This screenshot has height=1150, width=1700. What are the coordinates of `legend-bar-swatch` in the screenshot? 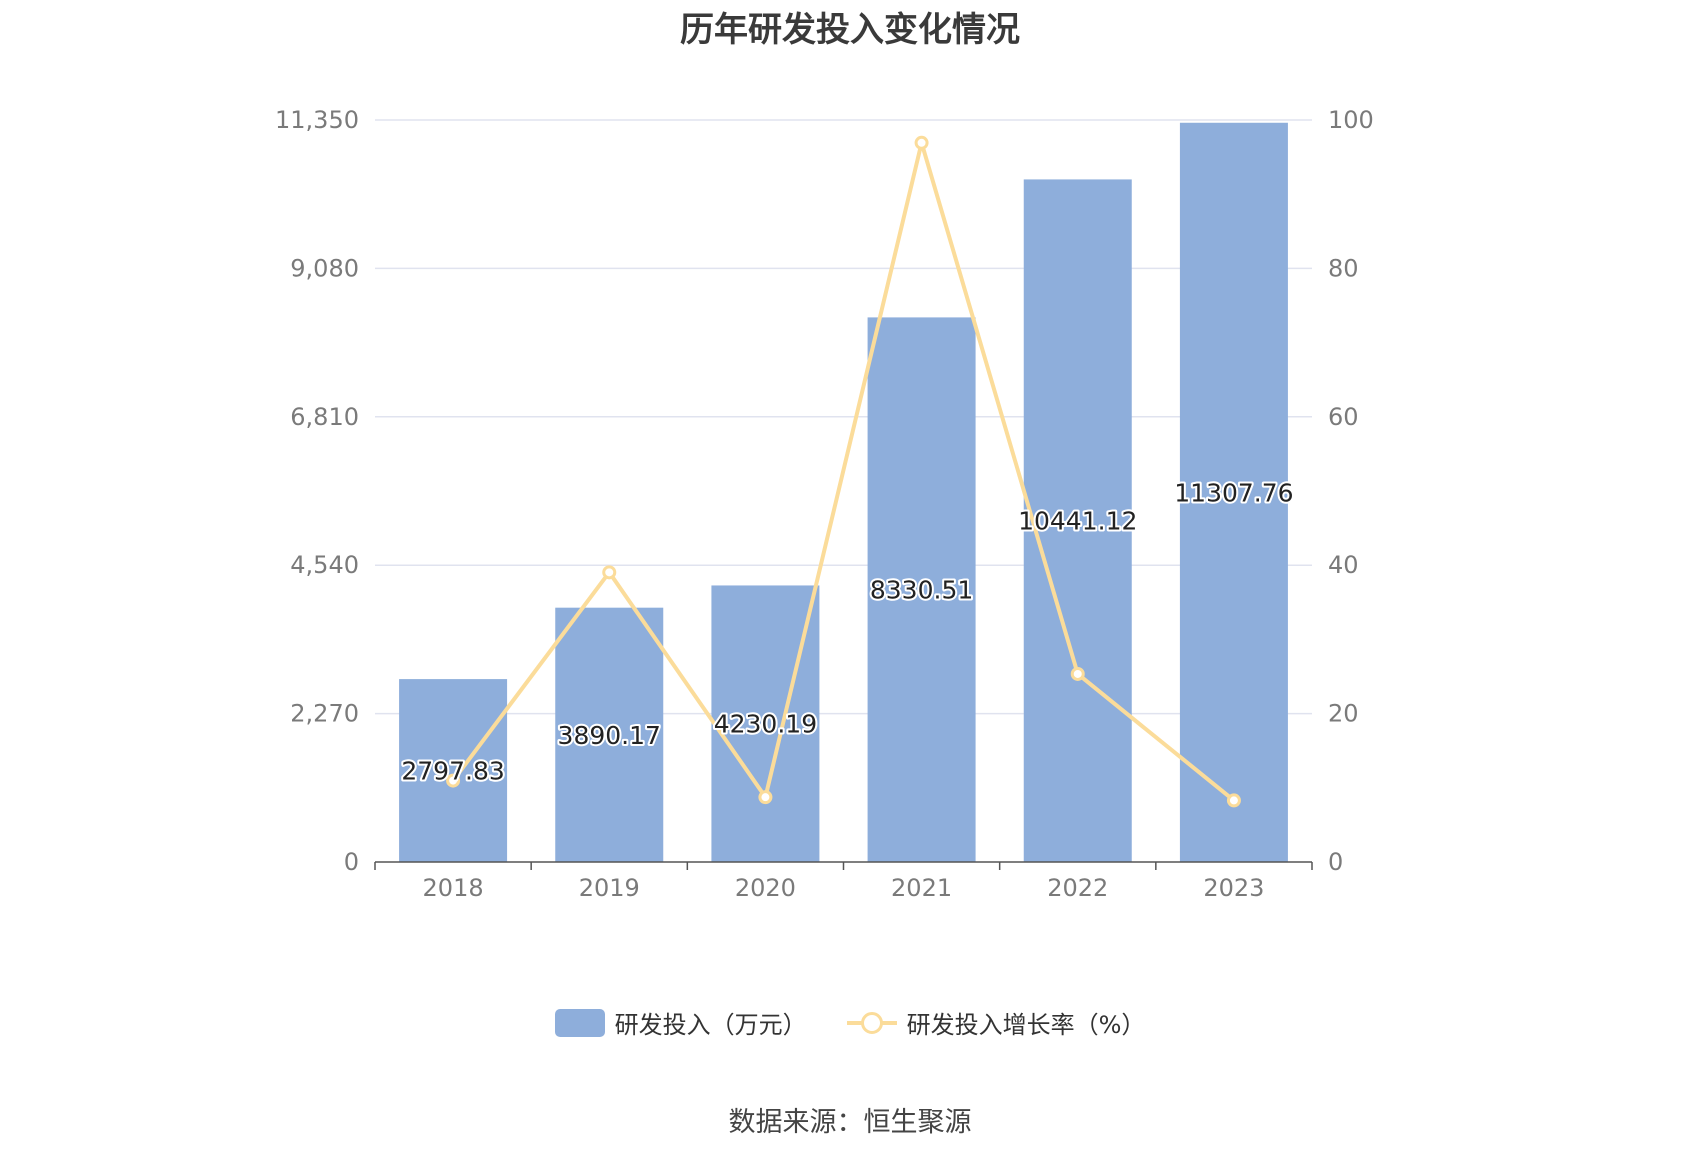 It's located at (579, 1022).